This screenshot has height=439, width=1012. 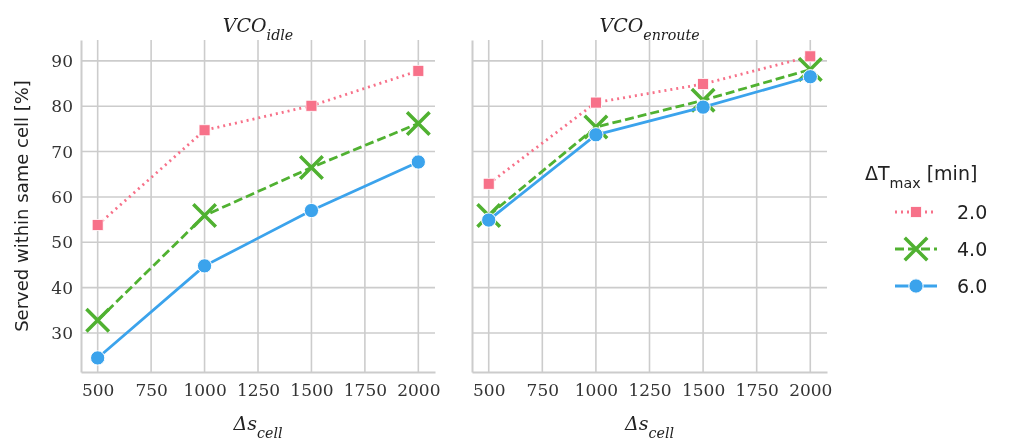 I want to click on y-tick-label: 90, so click(x=62, y=60).